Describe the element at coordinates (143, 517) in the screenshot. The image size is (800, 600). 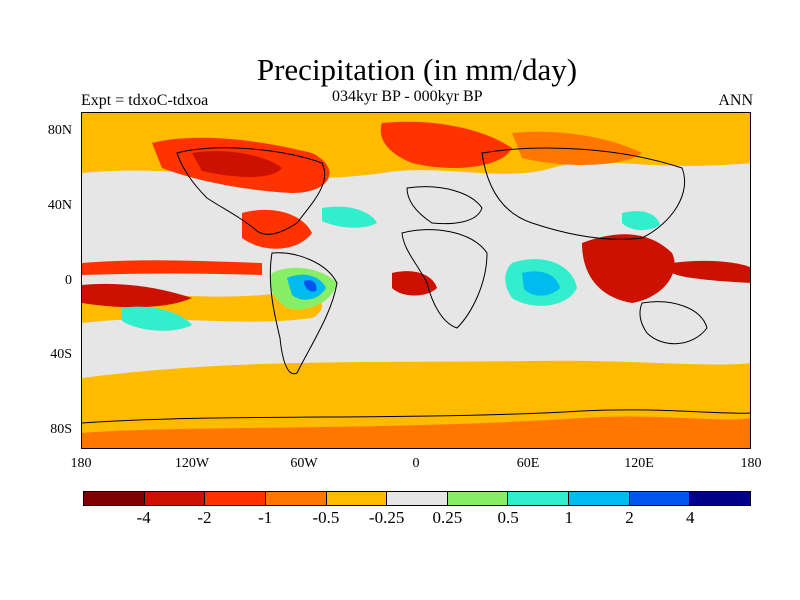
I see `colorbar-label: -4` at that location.